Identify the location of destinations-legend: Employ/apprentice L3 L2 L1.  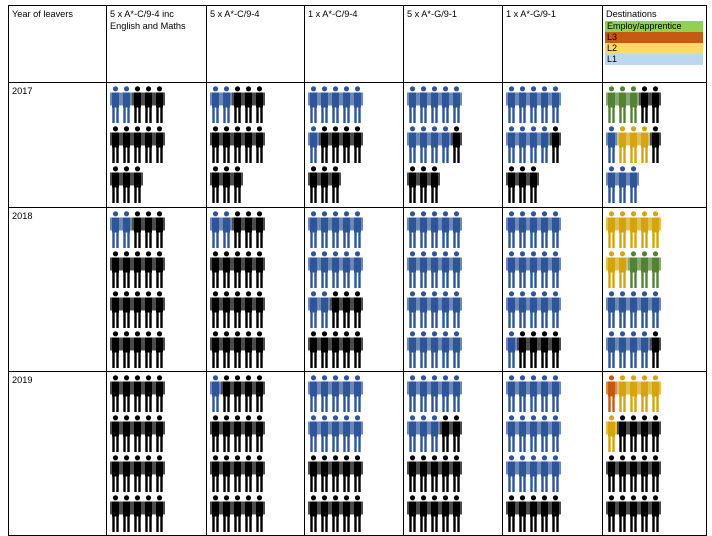
(654, 43).